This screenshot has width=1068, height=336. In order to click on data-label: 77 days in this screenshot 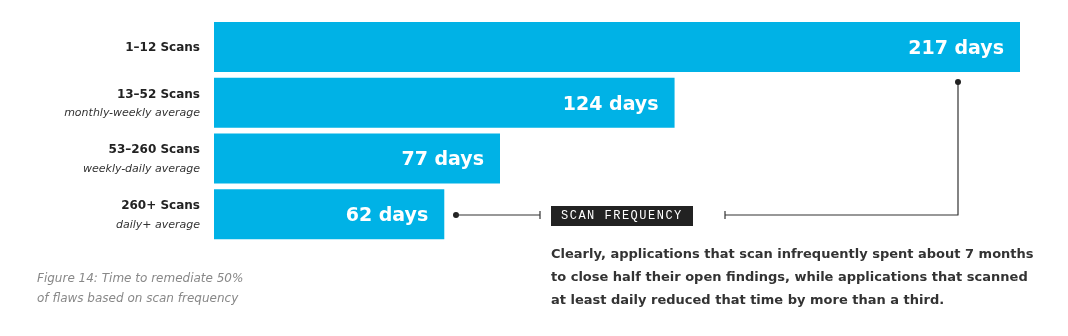, I will do `click(442, 158)`.